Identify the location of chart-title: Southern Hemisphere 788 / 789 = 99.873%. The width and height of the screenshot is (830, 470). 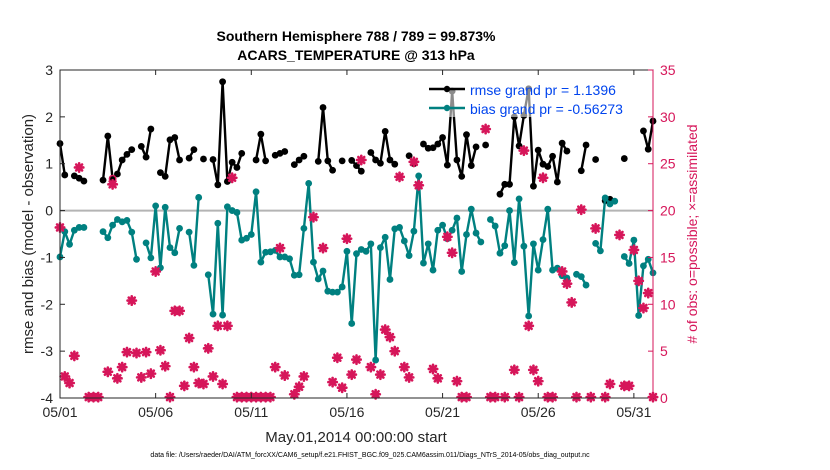
(357, 36).